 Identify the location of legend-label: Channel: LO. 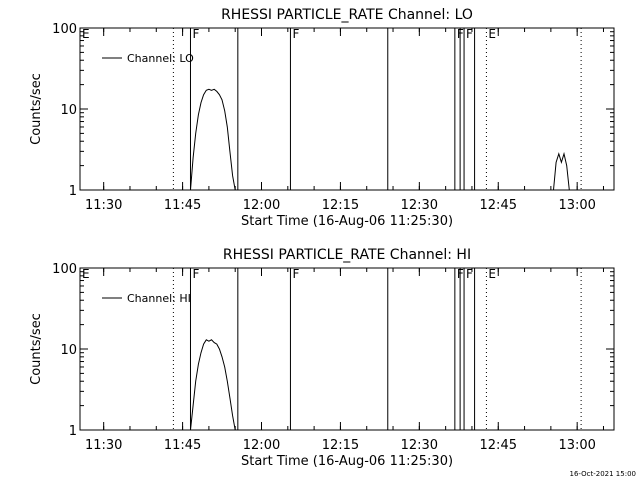
(160, 58).